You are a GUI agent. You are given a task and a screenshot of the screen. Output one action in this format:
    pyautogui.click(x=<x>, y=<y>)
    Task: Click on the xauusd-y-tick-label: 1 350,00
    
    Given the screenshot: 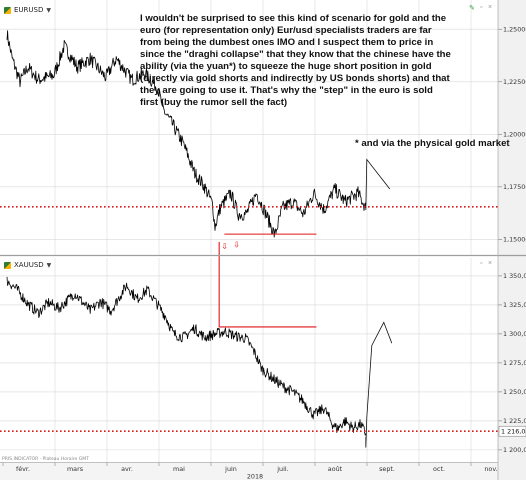 What is the action you would take?
    pyautogui.click(x=514, y=276)
    